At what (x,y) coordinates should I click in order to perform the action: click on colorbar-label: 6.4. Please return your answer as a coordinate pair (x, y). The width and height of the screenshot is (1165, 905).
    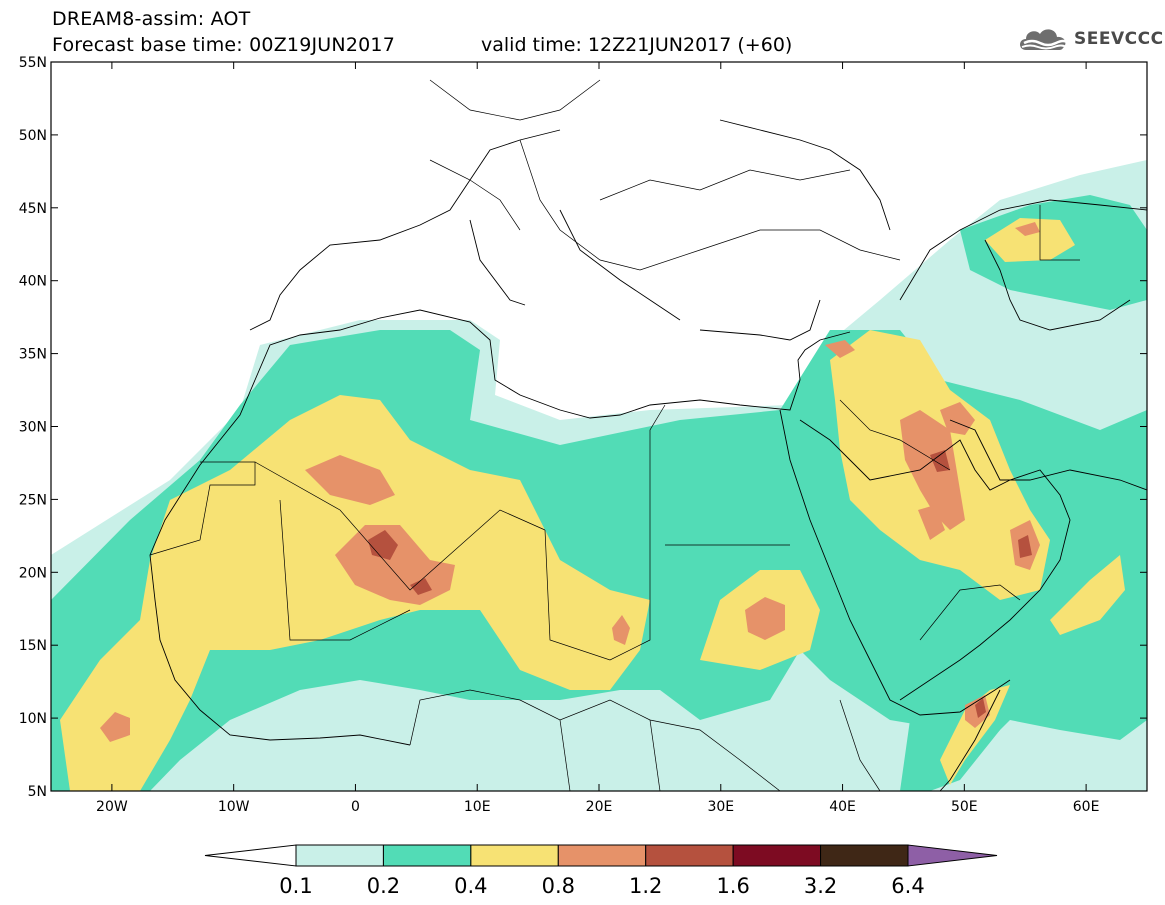
    Looking at the image, I should click on (907, 886).